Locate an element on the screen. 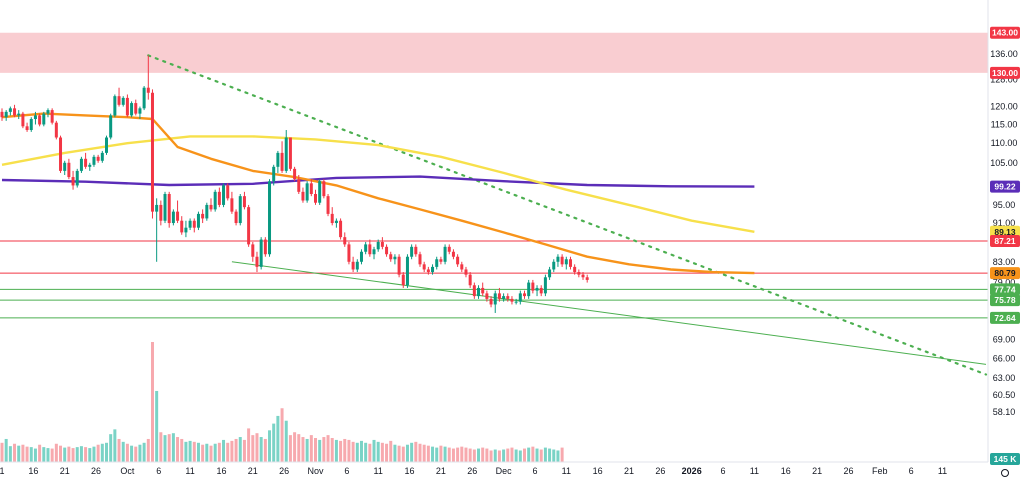  settings-icon is located at coordinates (1005, 473).